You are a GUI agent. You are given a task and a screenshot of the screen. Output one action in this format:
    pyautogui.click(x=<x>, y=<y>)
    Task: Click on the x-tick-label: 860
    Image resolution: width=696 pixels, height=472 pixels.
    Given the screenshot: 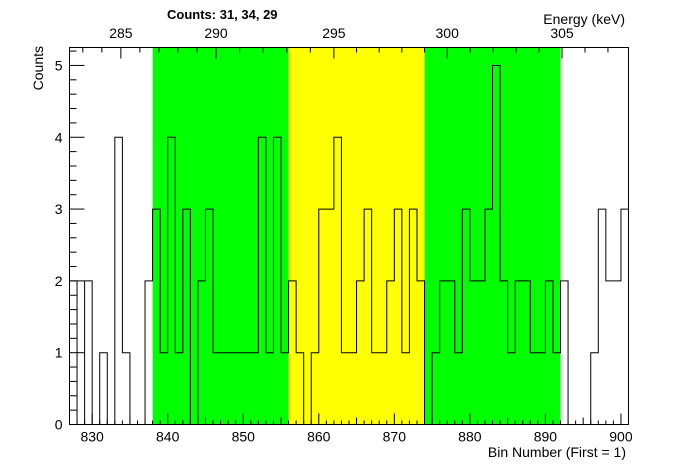 What is the action you would take?
    pyautogui.click(x=319, y=437)
    